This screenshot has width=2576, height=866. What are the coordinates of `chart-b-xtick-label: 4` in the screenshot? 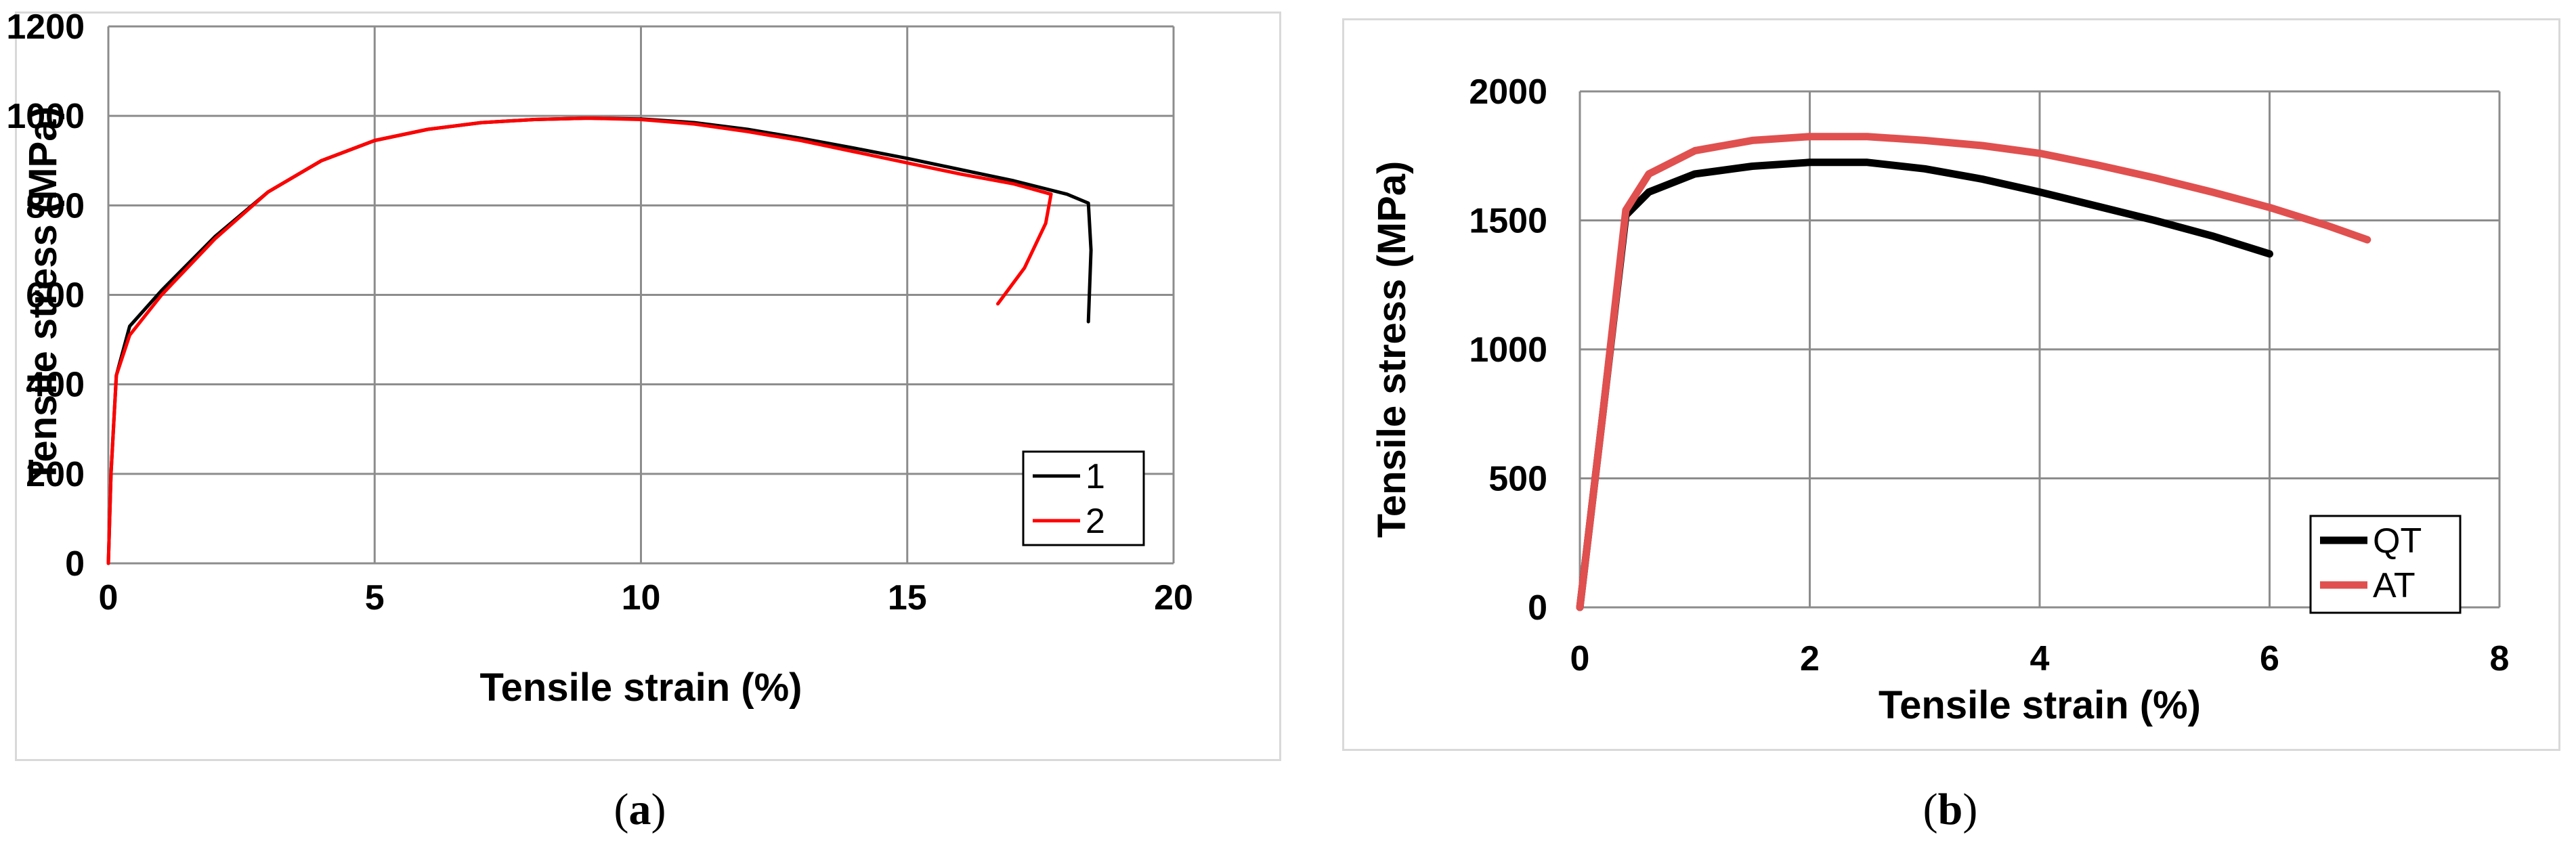 It's located at (2040, 659).